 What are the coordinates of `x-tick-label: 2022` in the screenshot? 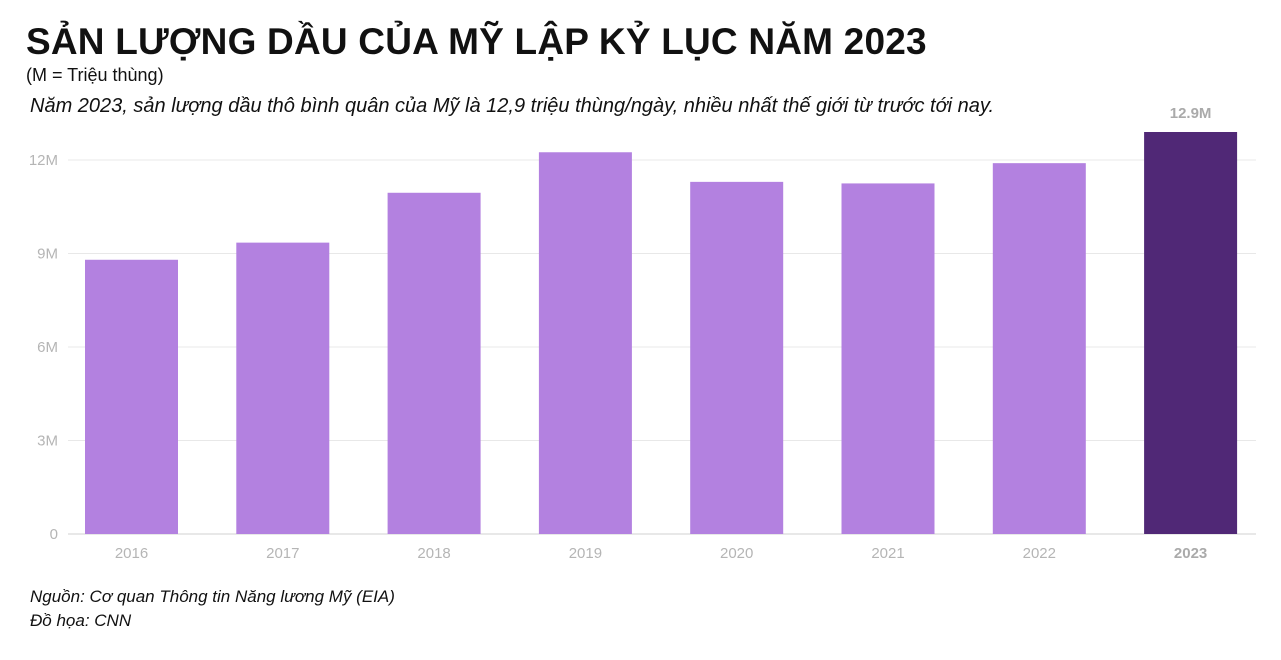 It's located at (1039, 553).